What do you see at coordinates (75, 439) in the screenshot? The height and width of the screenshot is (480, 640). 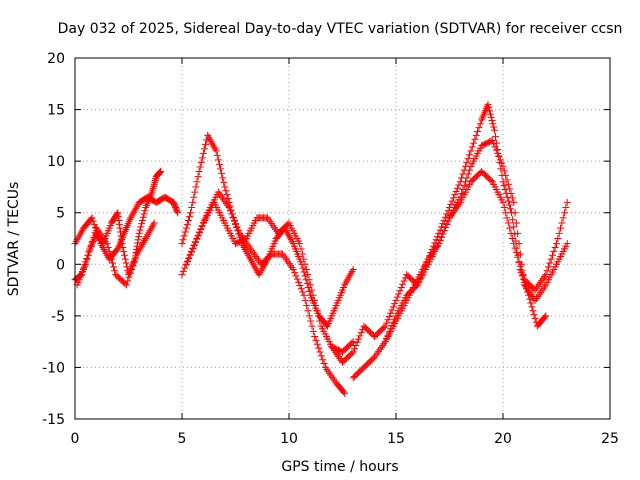 I see `x-tick-label: 0` at bounding box center [75, 439].